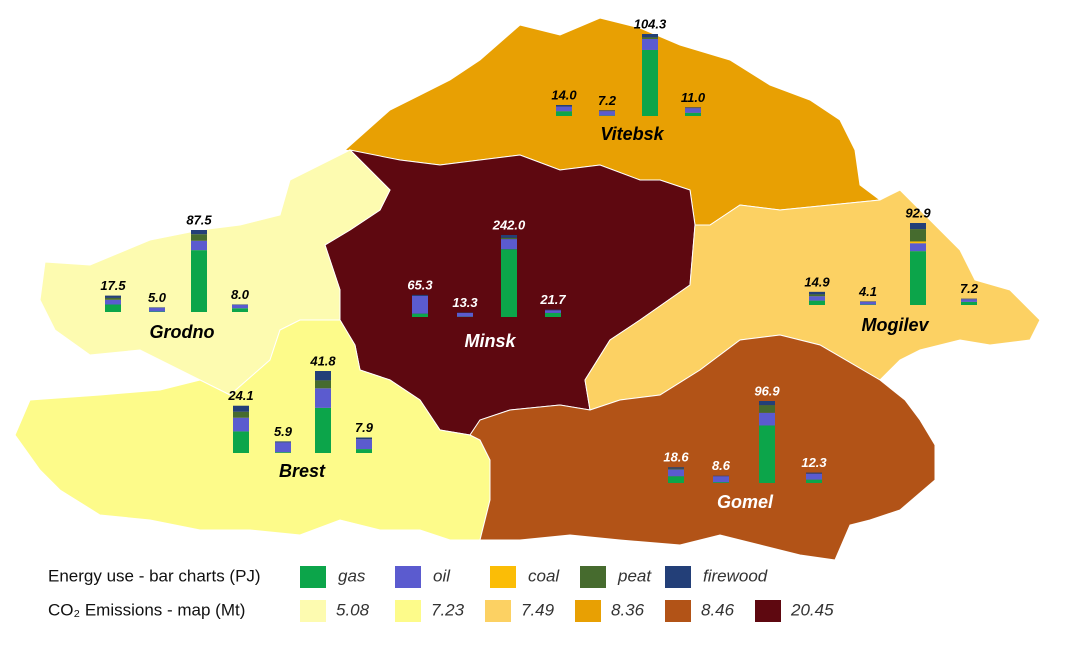  What do you see at coordinates (634, 575) in the screenshot?
I see `legend-label: peat` at bounding box center [634, 575].